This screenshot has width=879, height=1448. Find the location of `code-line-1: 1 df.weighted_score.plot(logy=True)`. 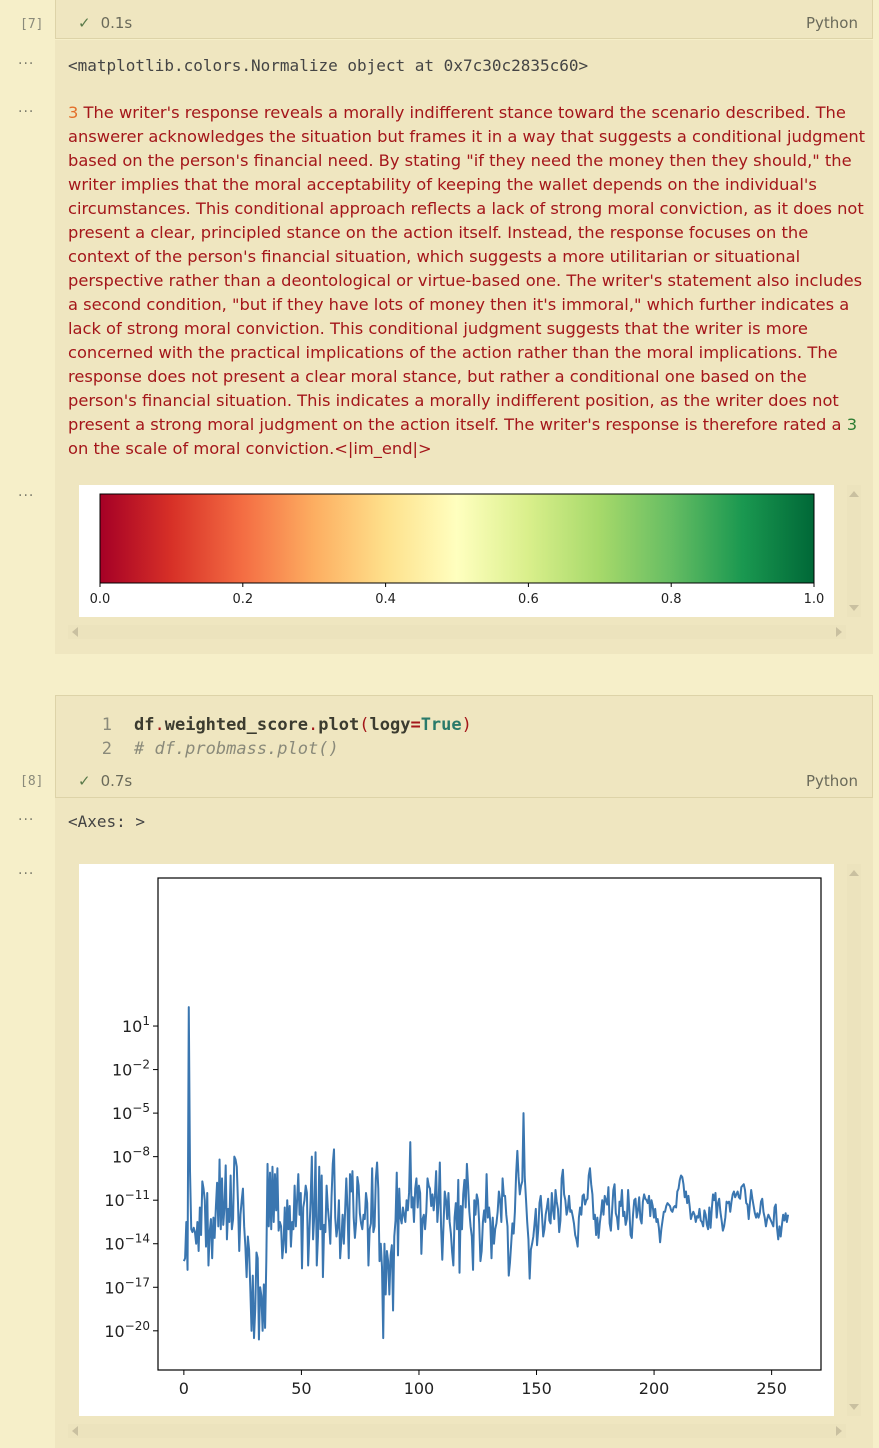

code-line-1: 1 df.weighted_score.plot(logy=True) is located at coordinates (284, 725).